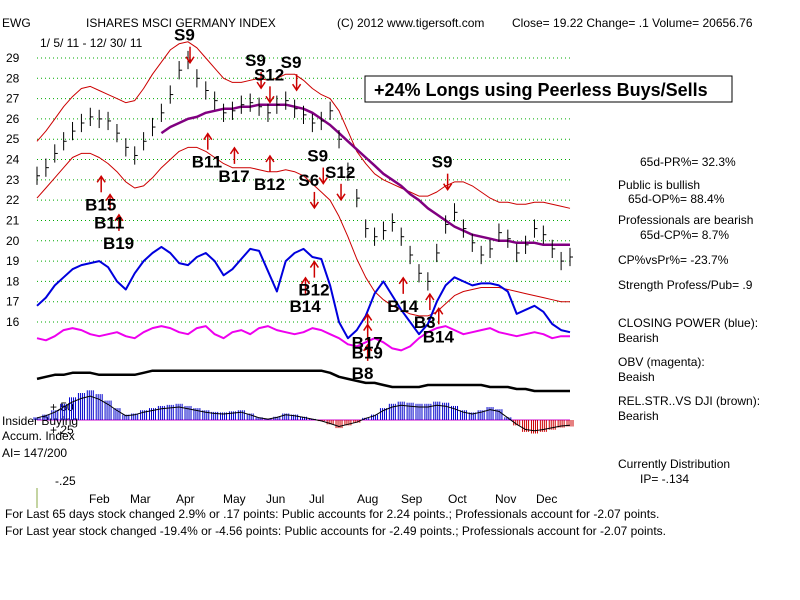 This screenshot has height=600, width=800. What do you see at coordinates (664, 479) in the screenshot?
I see `stat-ip: IP= -.134` at bounding box center [664, 479].